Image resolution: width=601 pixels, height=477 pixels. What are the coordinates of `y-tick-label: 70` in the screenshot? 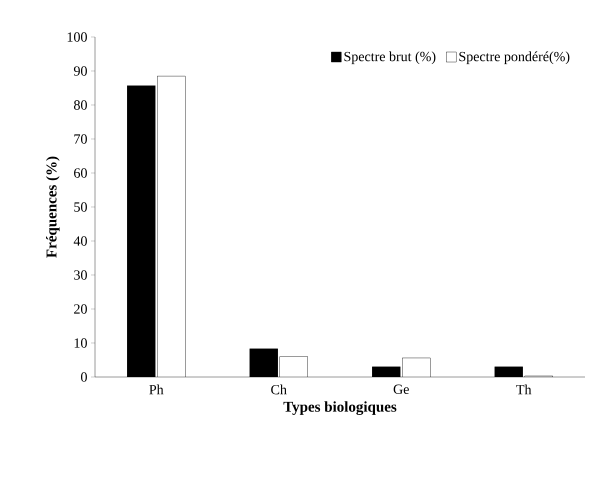 It's located at (80, 139).